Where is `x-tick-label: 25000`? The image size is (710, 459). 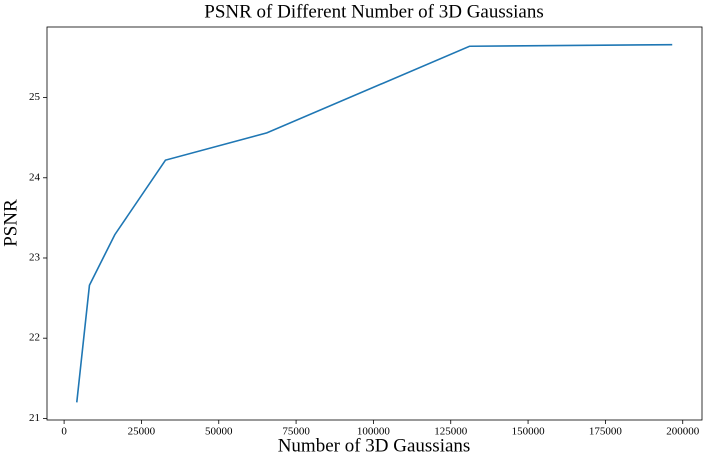
x-tick-label: 25000 is located at coordinates (142, 432).